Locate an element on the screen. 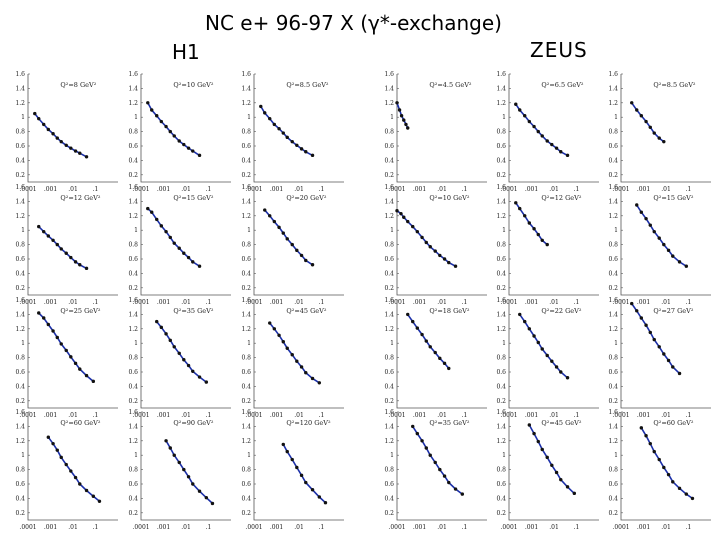 The width and height of the screenshot is (720, 540). x-tick-label: .001 is located at coordinates (276, 302).